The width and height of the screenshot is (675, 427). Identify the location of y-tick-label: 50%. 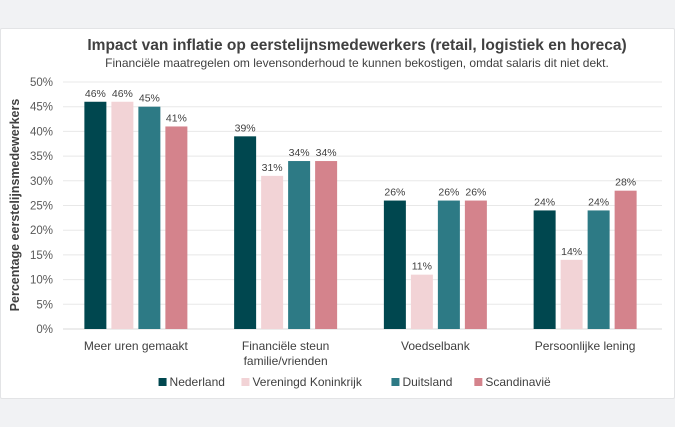
(41, 83).